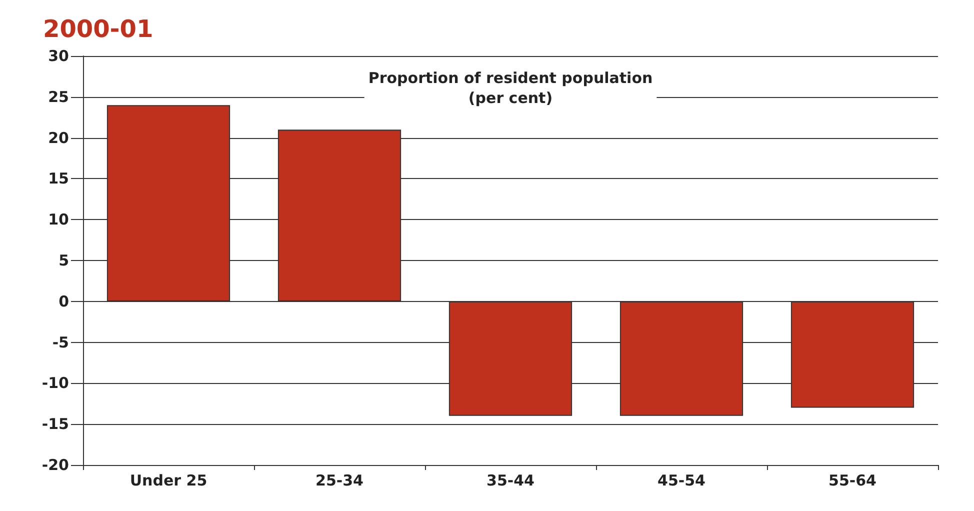 This screenshot has width=974, height=511. What do you see at coordinates (55, 465) in the screenshot?
I see `y-tick-label: -20` at bounding box center [55, 465].